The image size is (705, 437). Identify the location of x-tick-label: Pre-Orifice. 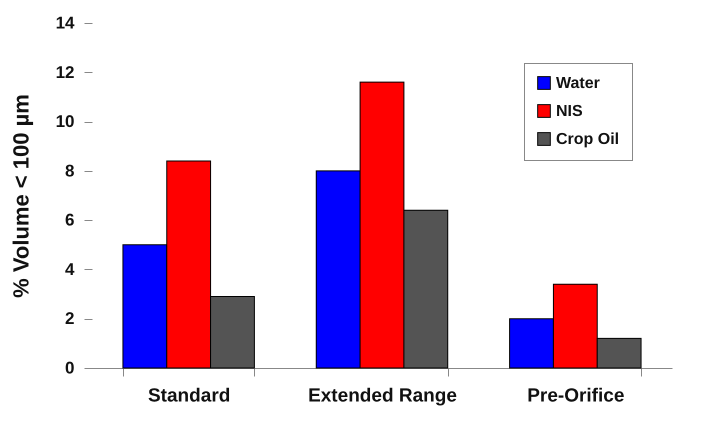
(575, 396).